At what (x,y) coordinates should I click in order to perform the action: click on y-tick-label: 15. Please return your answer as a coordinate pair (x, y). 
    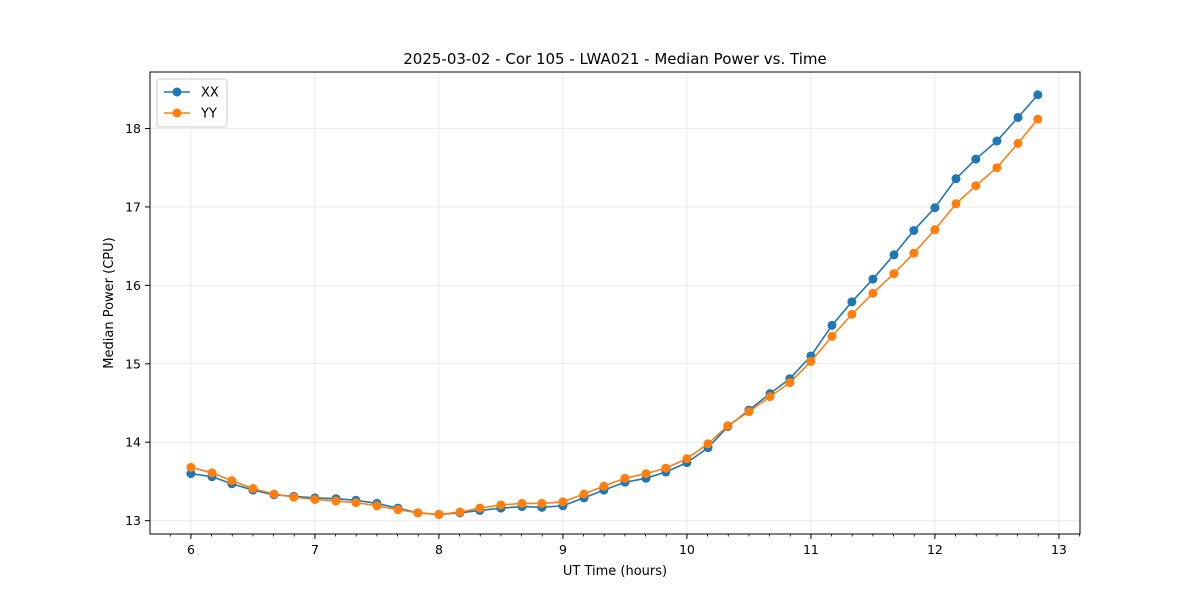
    Looking at the image, I should click on (133, 363).